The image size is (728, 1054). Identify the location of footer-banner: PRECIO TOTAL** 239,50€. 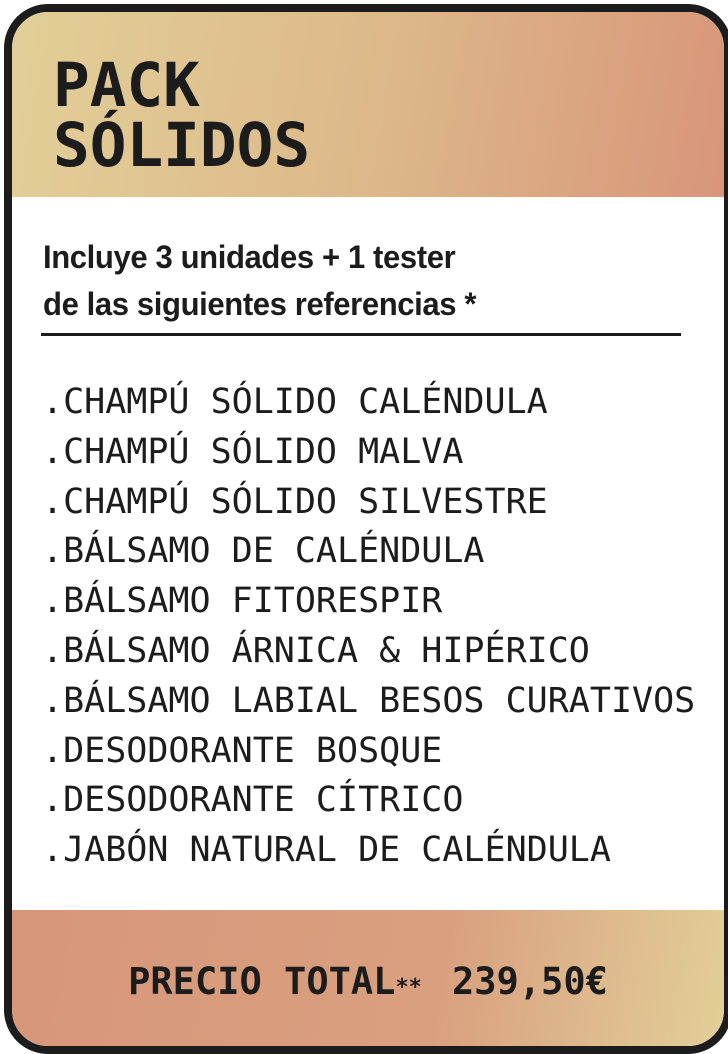
(368, 978).